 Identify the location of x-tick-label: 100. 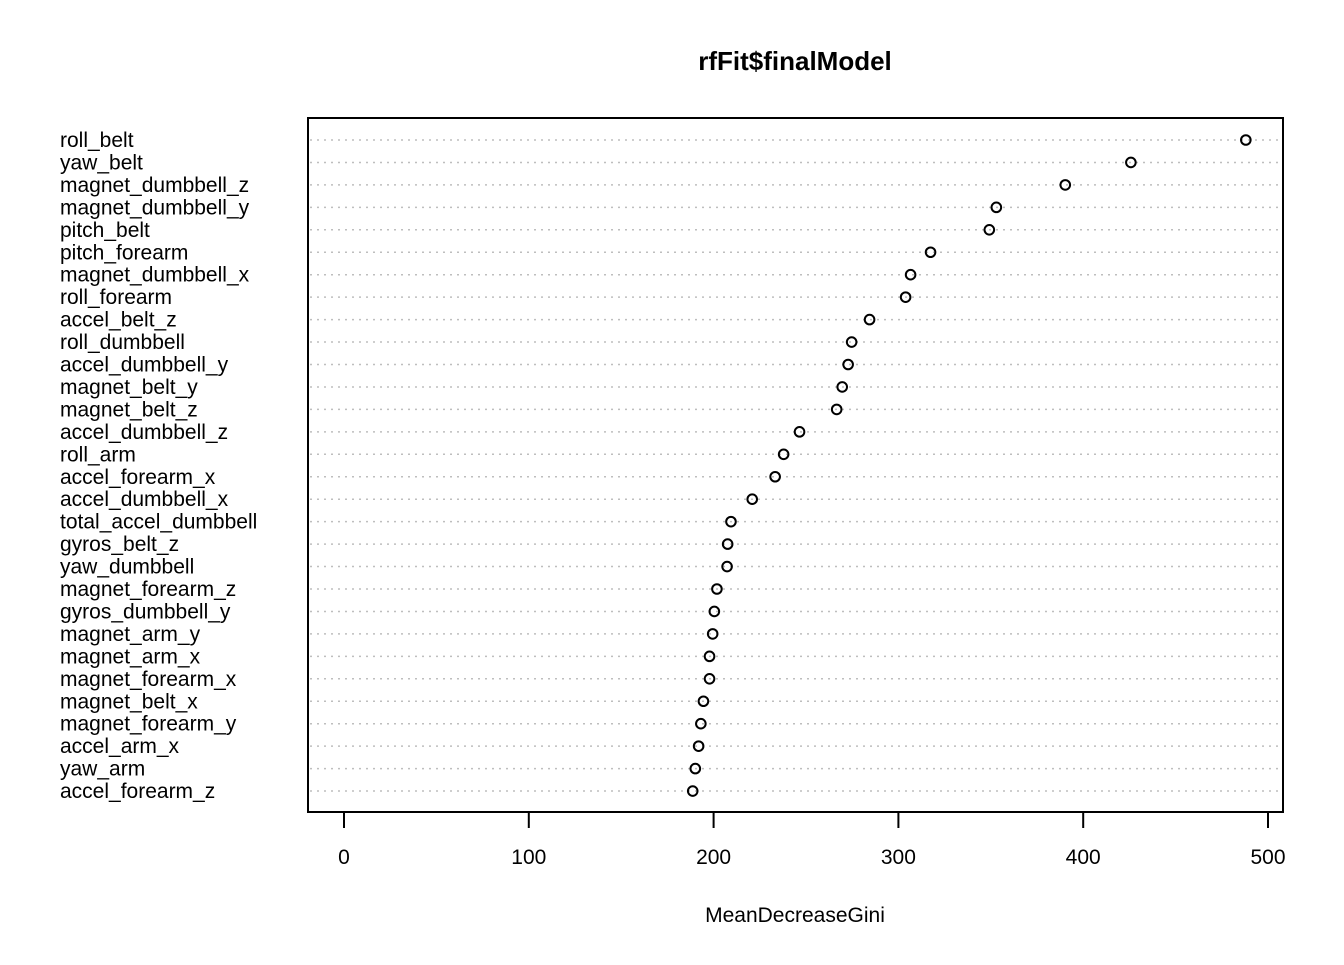
(528, 857).